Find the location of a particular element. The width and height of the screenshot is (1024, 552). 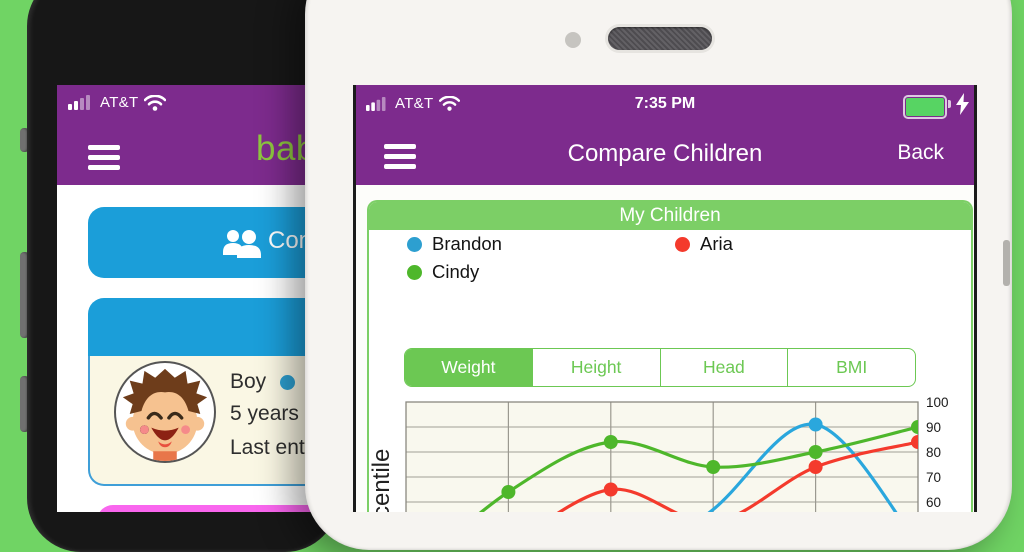

gender-dot-icon is located at coordinates (288, 382).